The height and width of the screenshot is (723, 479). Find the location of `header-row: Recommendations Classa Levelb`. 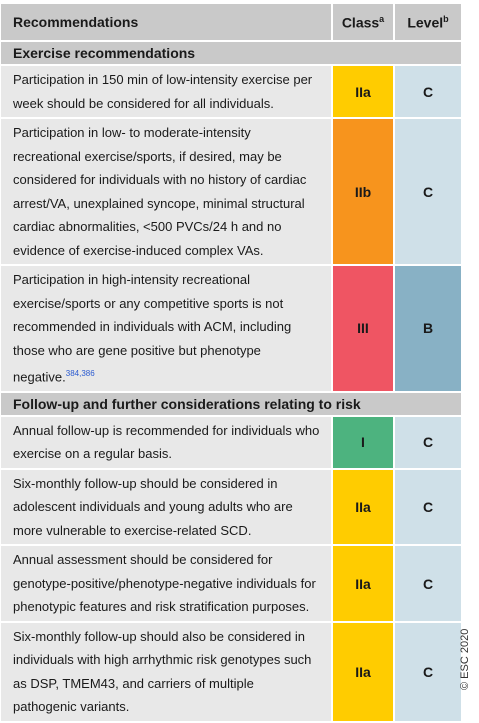

header-row: Recommendations Classa Levelb is located at coordinates (231, 22).